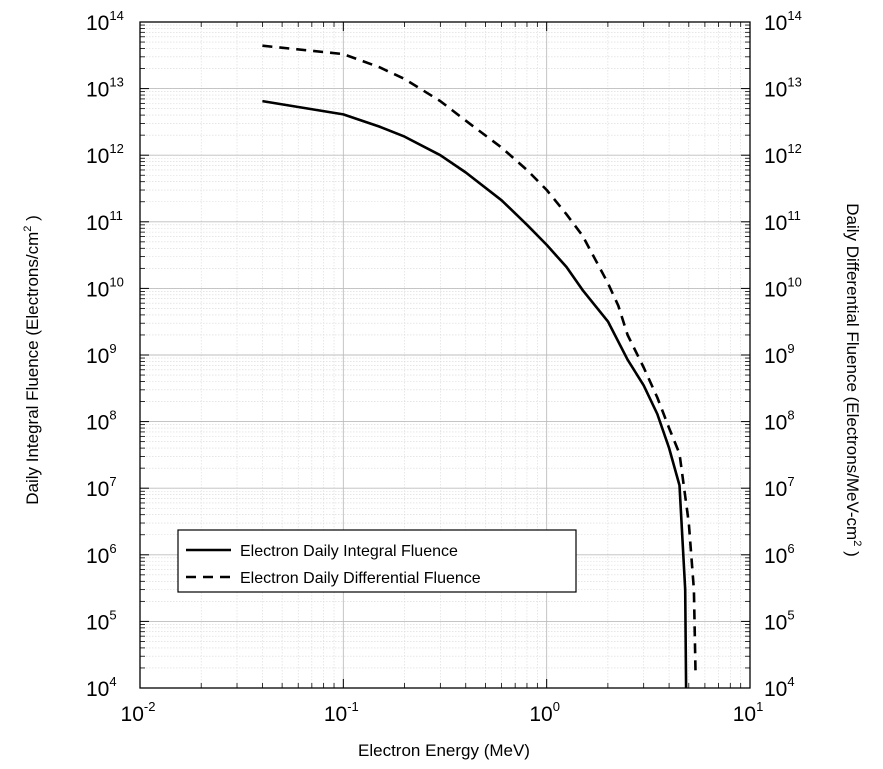  I want to click on y-tick-label-left-exp: 4, so click(112, 681).